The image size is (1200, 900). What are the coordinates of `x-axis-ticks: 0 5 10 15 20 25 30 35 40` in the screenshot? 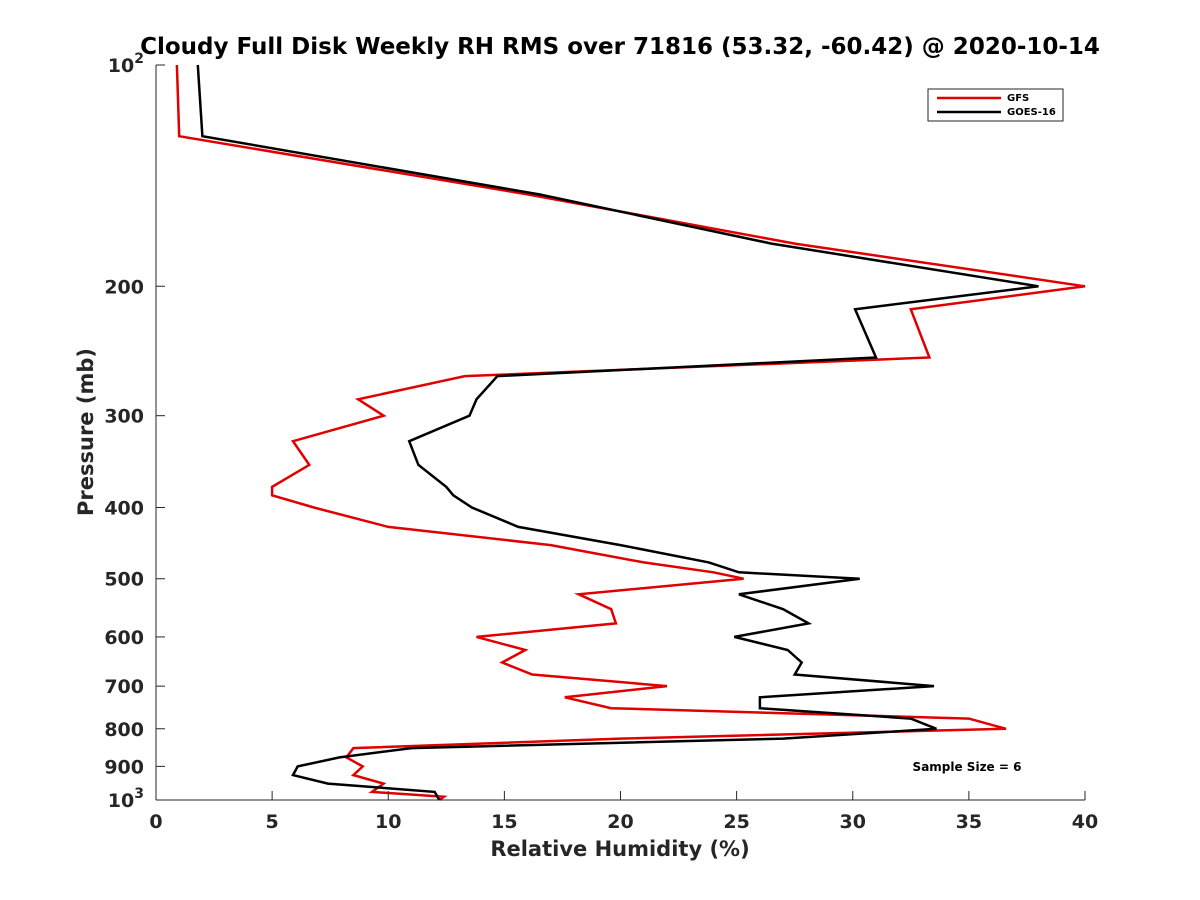 It's located at (623, 812).